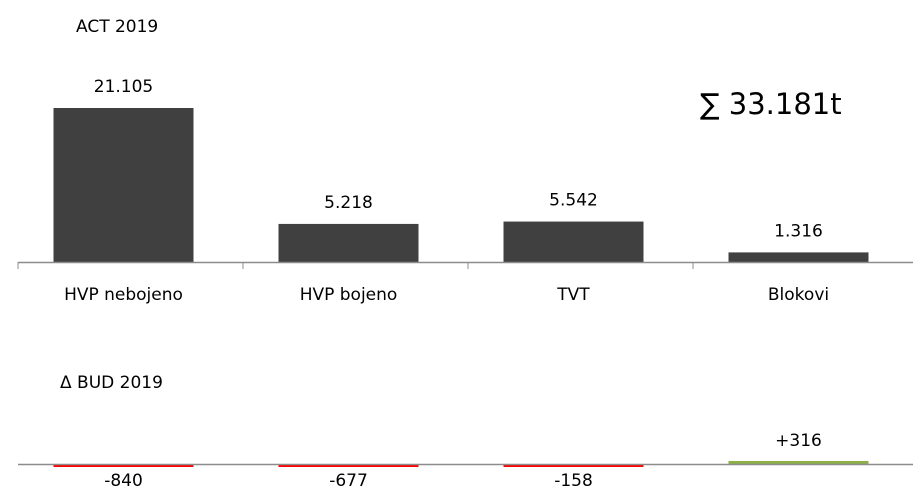  I want to click on category-label-hvp-nebojeno: HVP nebojeno, so click(123, 295).